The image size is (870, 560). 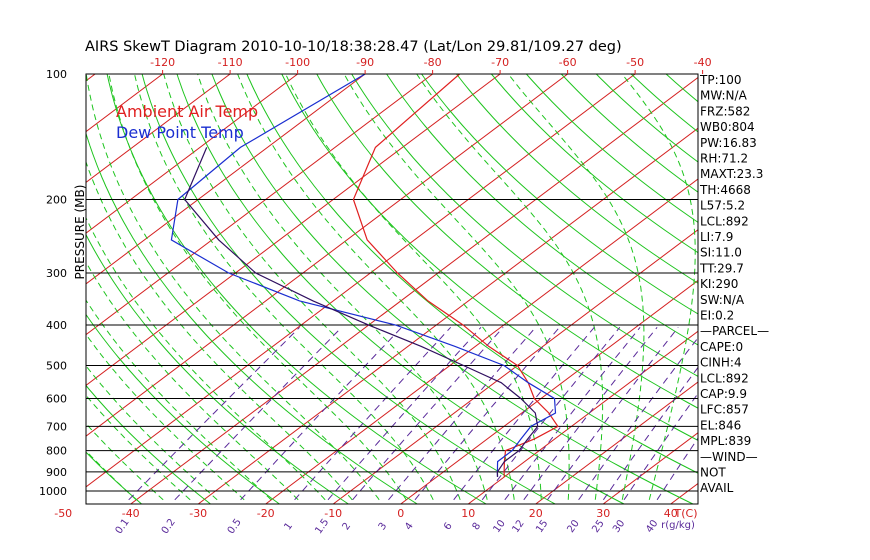 What do you see at coordinates (619, 526) in the screenshot?
I see `mixing-ratio-label: 30` at bounding box center [619, 526].